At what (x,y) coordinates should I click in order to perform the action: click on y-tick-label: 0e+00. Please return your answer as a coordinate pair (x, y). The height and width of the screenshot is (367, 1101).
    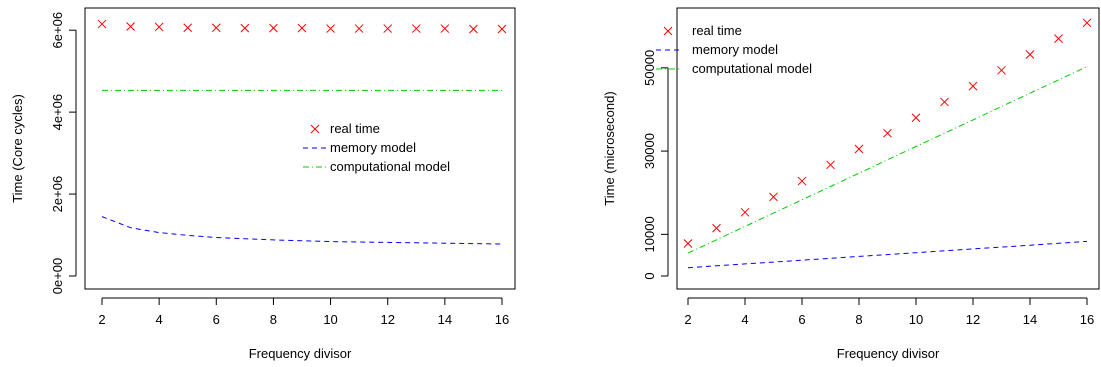
    Looking at the image, I should click on (57, 276).